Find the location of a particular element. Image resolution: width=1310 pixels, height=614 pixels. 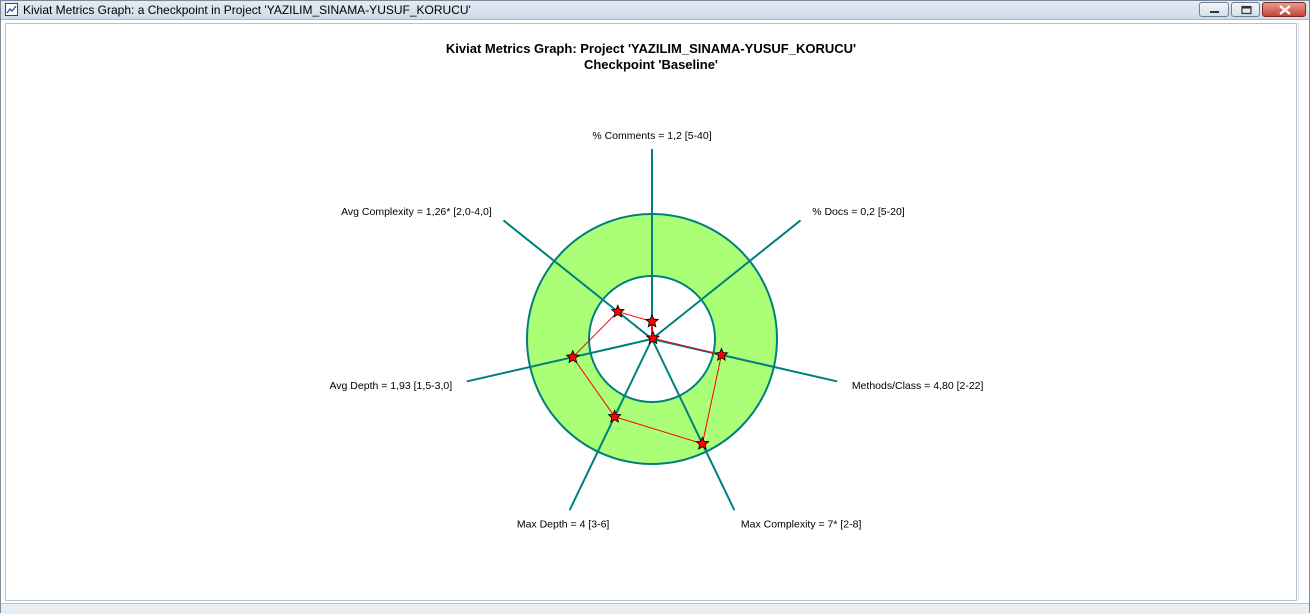

chart-subtitle: Checkpoint 'Baseline' is located at coordinates (651, 64).